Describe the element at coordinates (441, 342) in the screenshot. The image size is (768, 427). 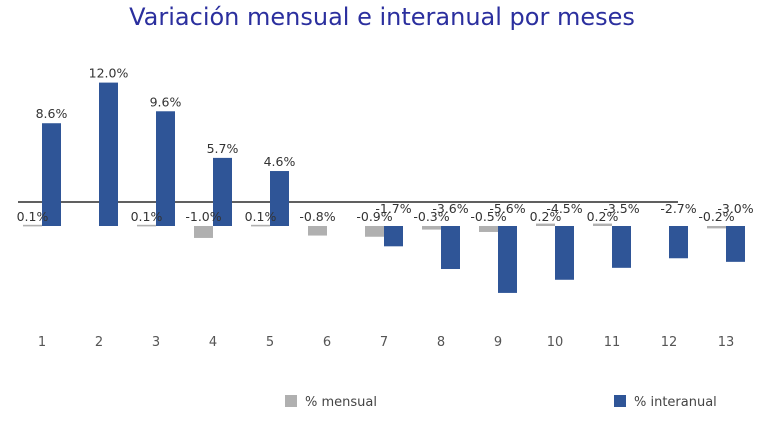
I see `x-tick-label: 8` at that location.